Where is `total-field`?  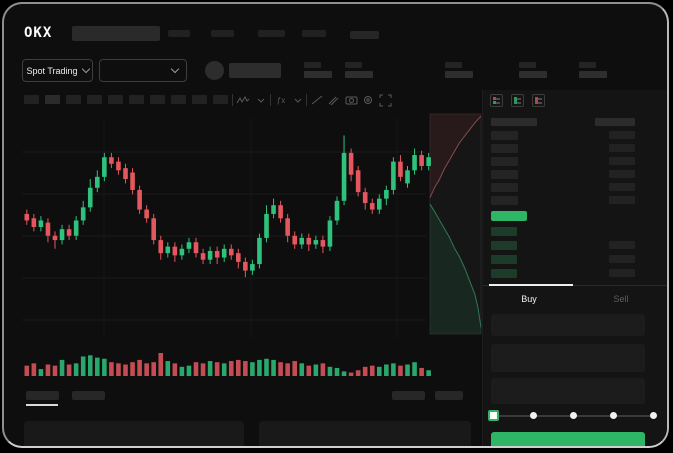 total-field is located at coordinates (568, 391).